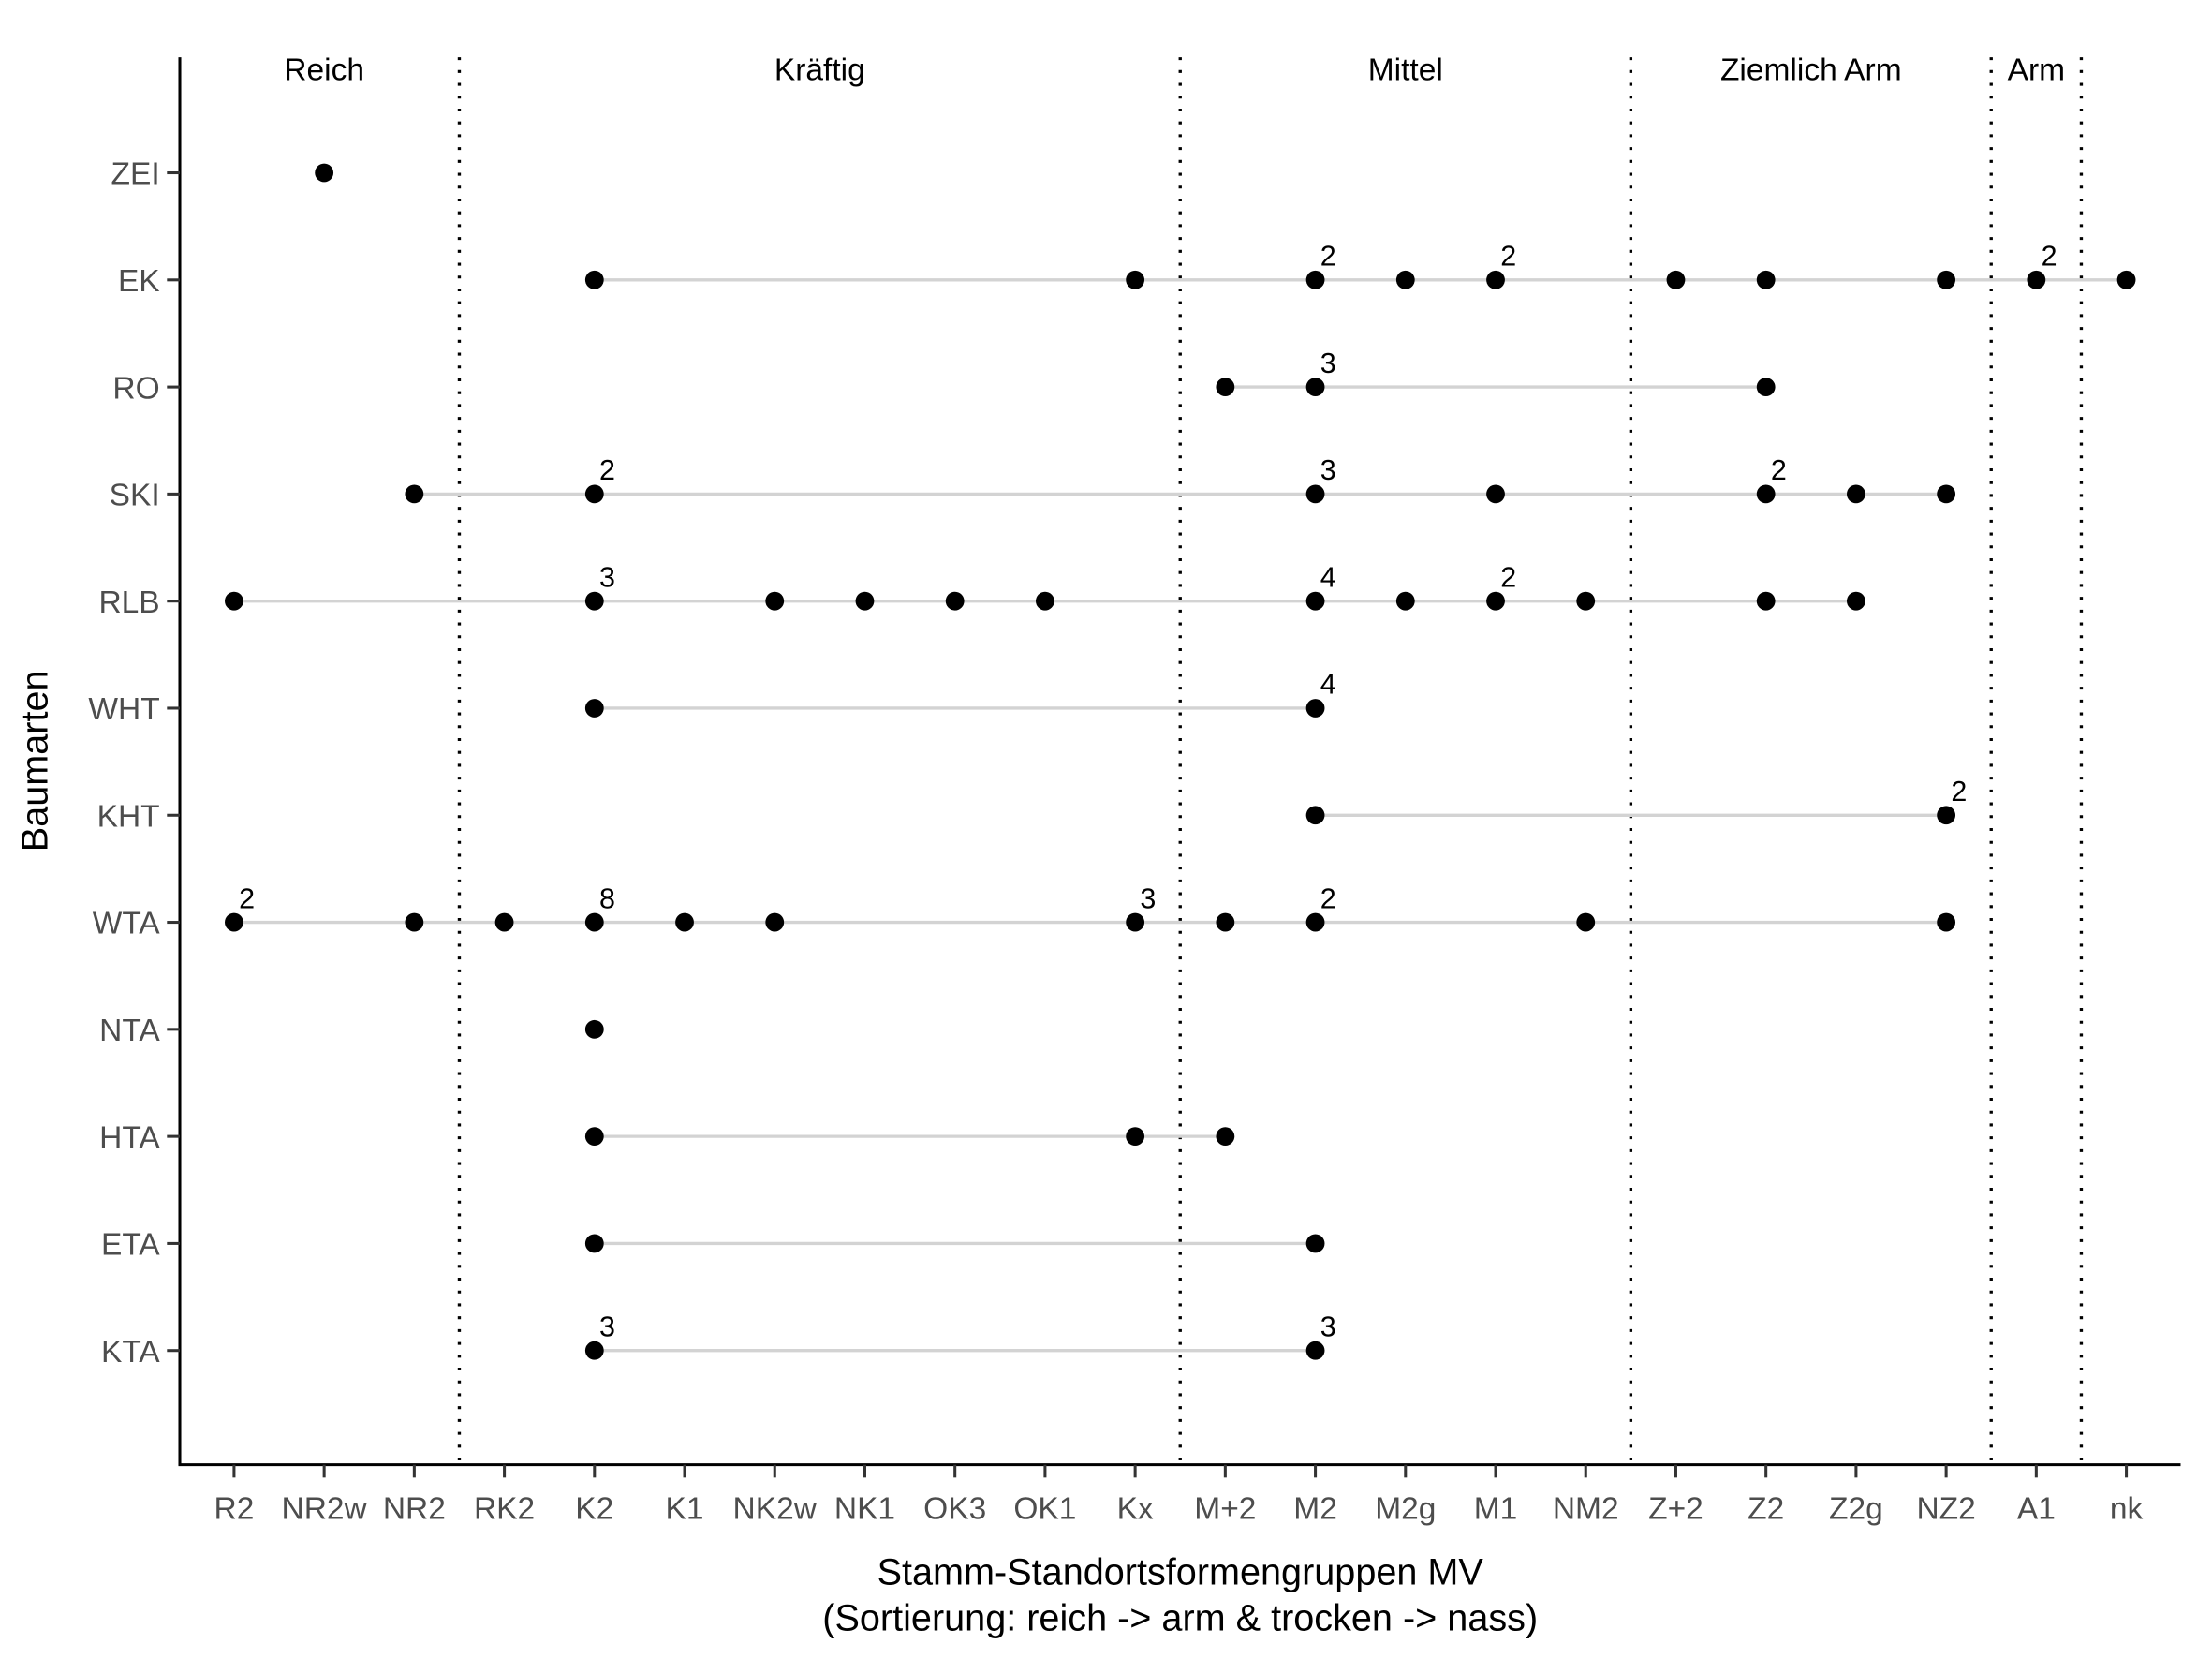 The height and width of the screenshot is (1659, 2212). What do you see at coordinates (1676, 1510) in the screenshot?
I see `x-tick-label: Z+2` at bounding box center [1676, 1510].